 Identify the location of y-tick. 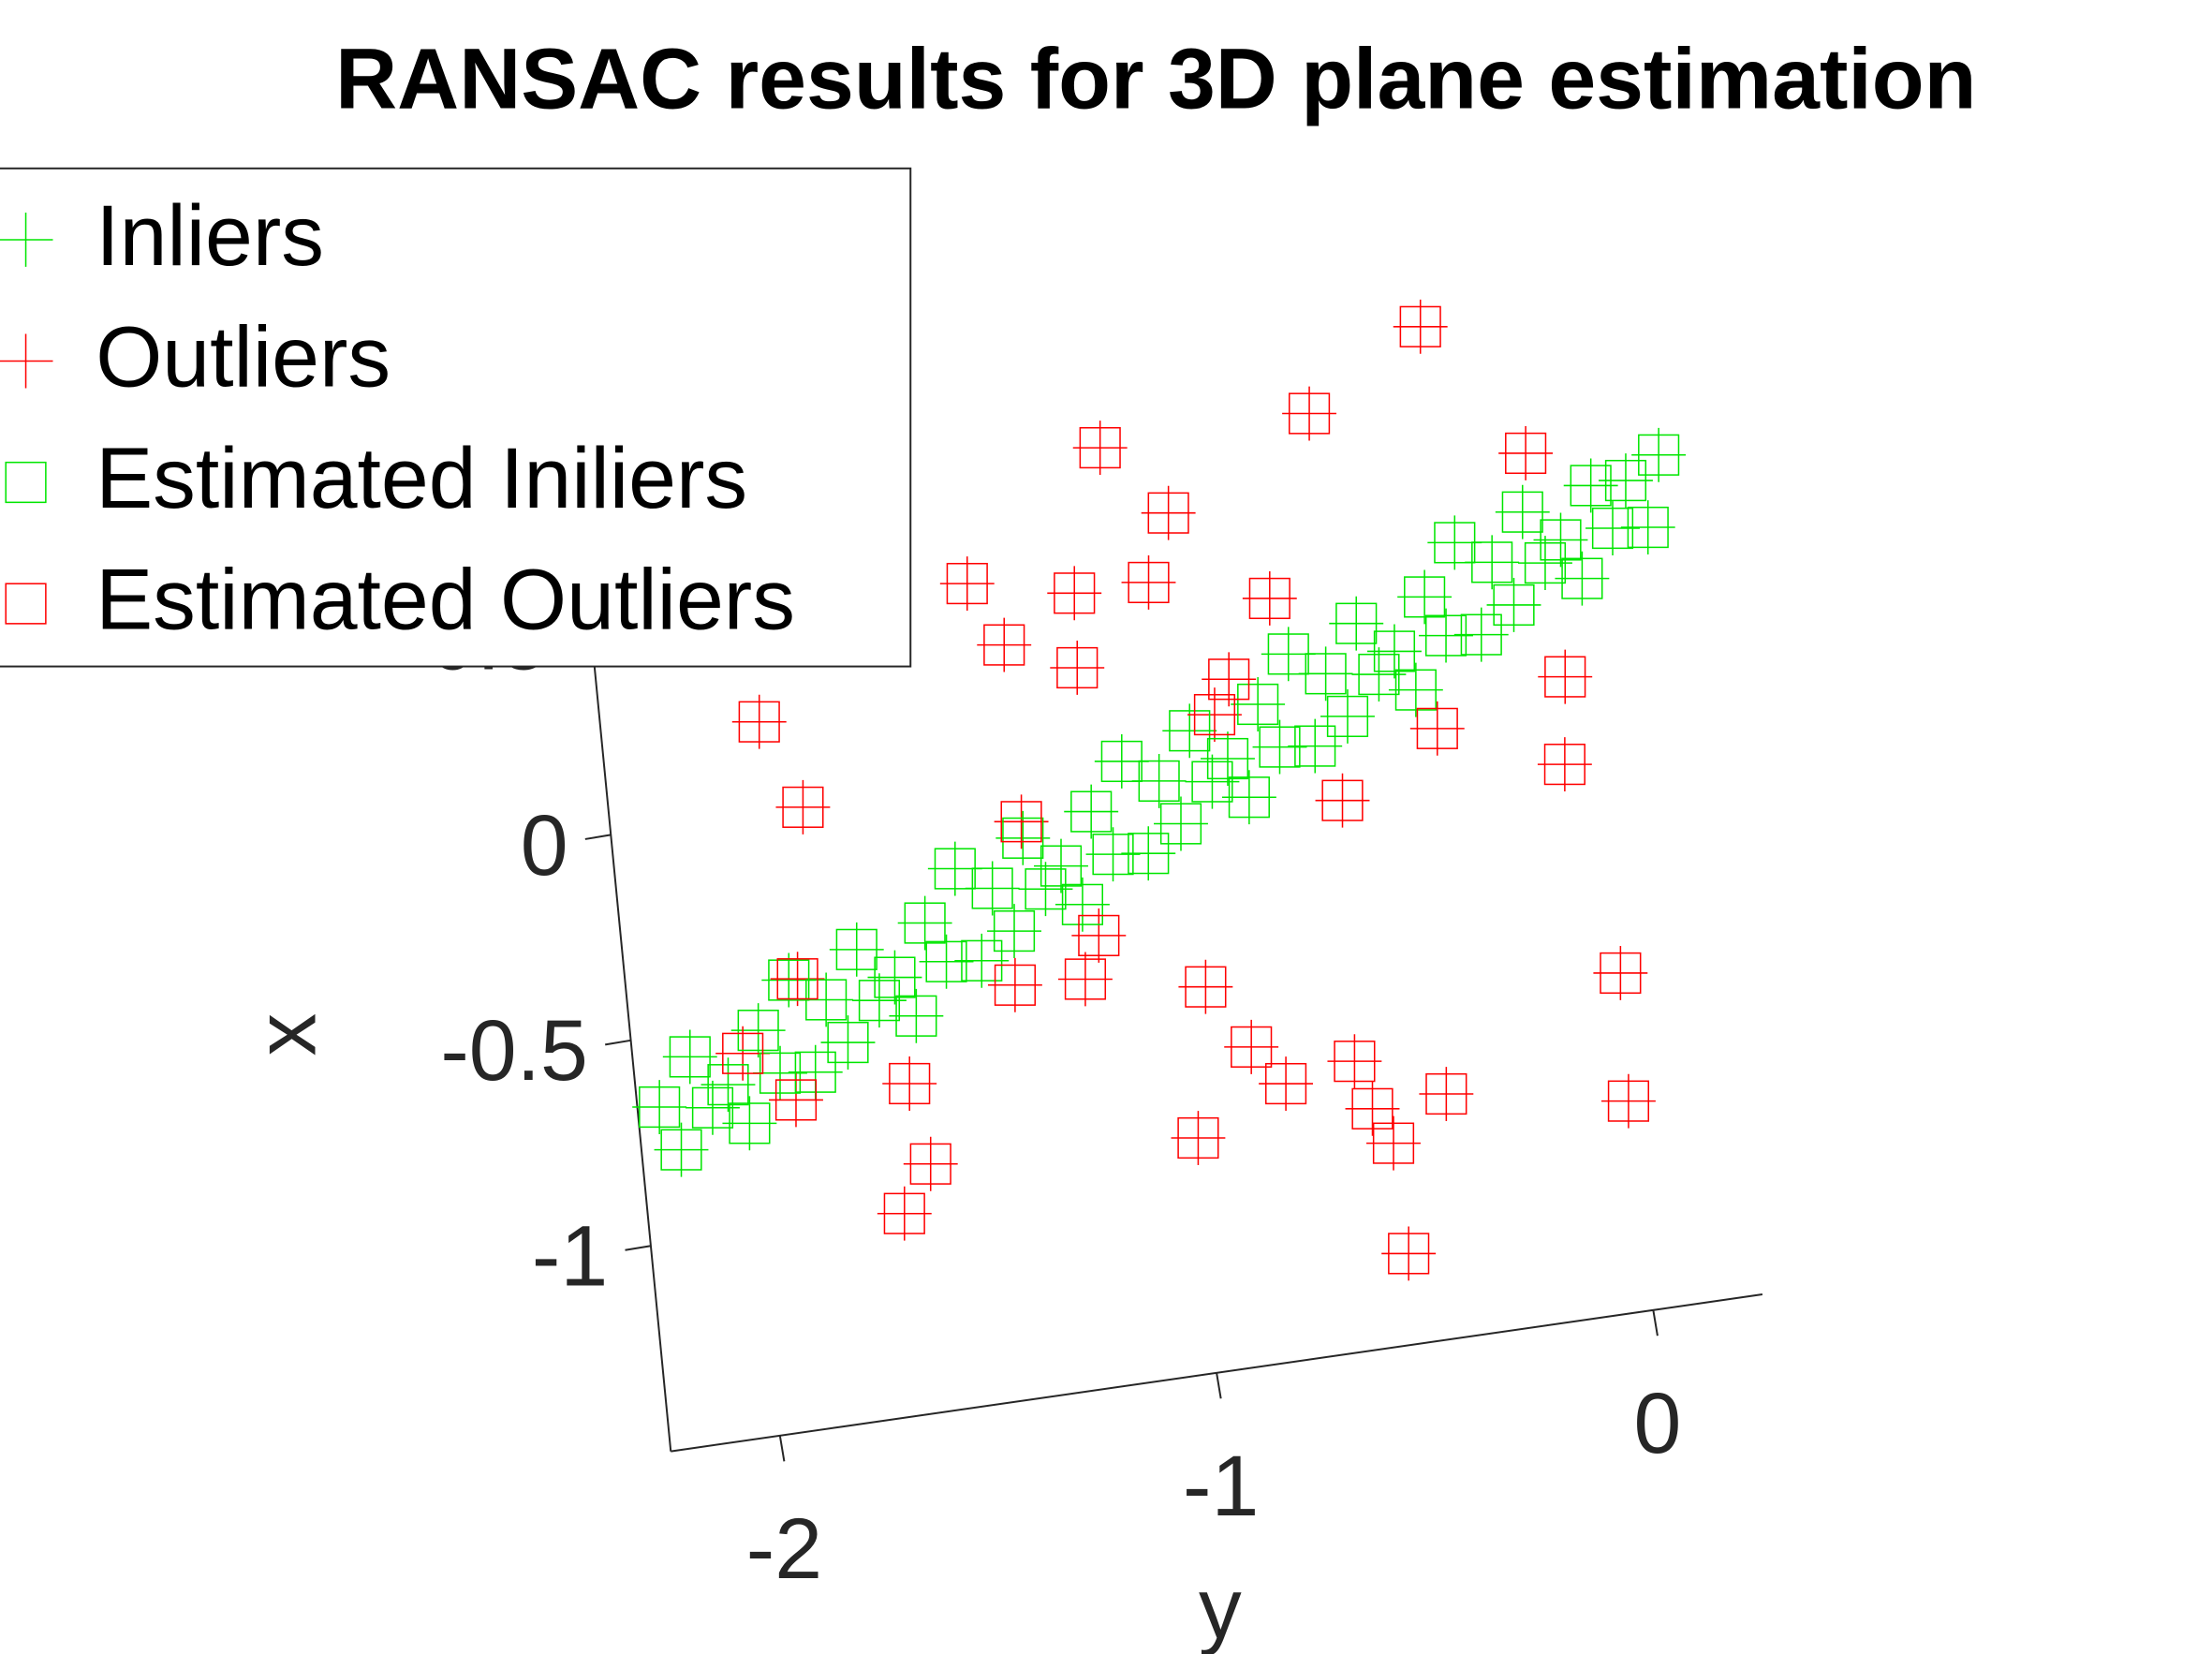
(638, 1248).